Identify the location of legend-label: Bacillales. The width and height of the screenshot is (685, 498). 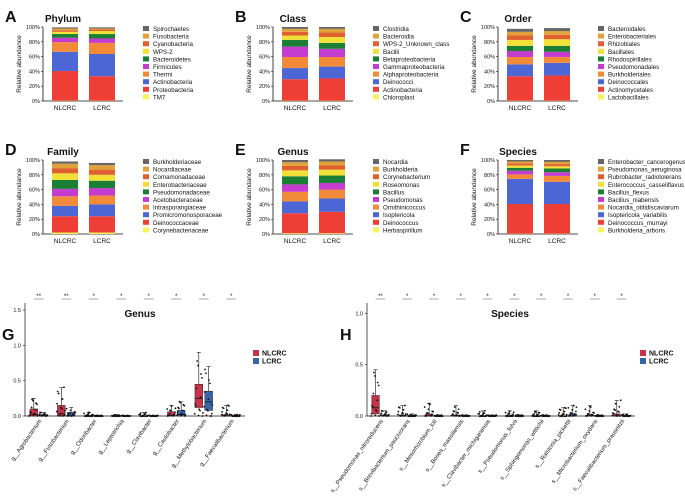
(621, 52).